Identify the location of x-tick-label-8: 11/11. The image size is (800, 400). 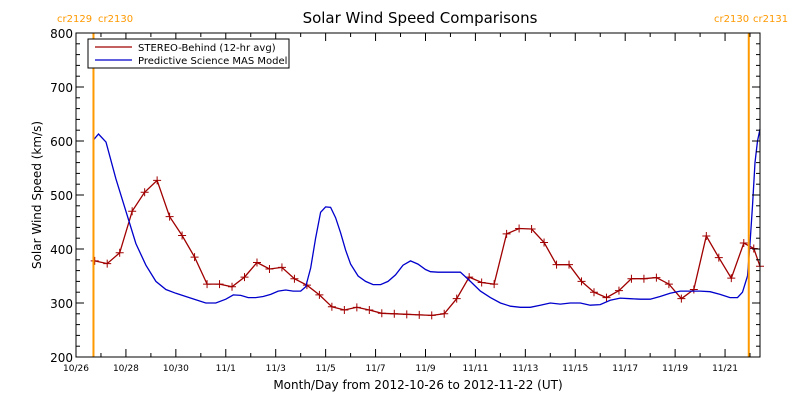
(475, 369).